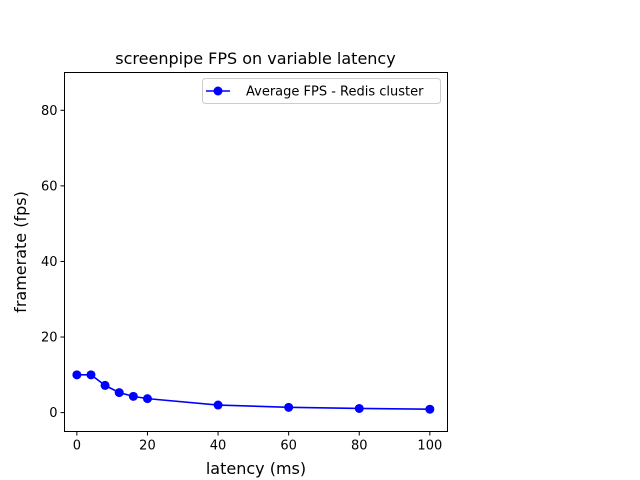 This screenshot has width=640, height=480. Describe the element at coordinates (218, 91) in the screenshot. I see `legend-marker-sample` at that location.